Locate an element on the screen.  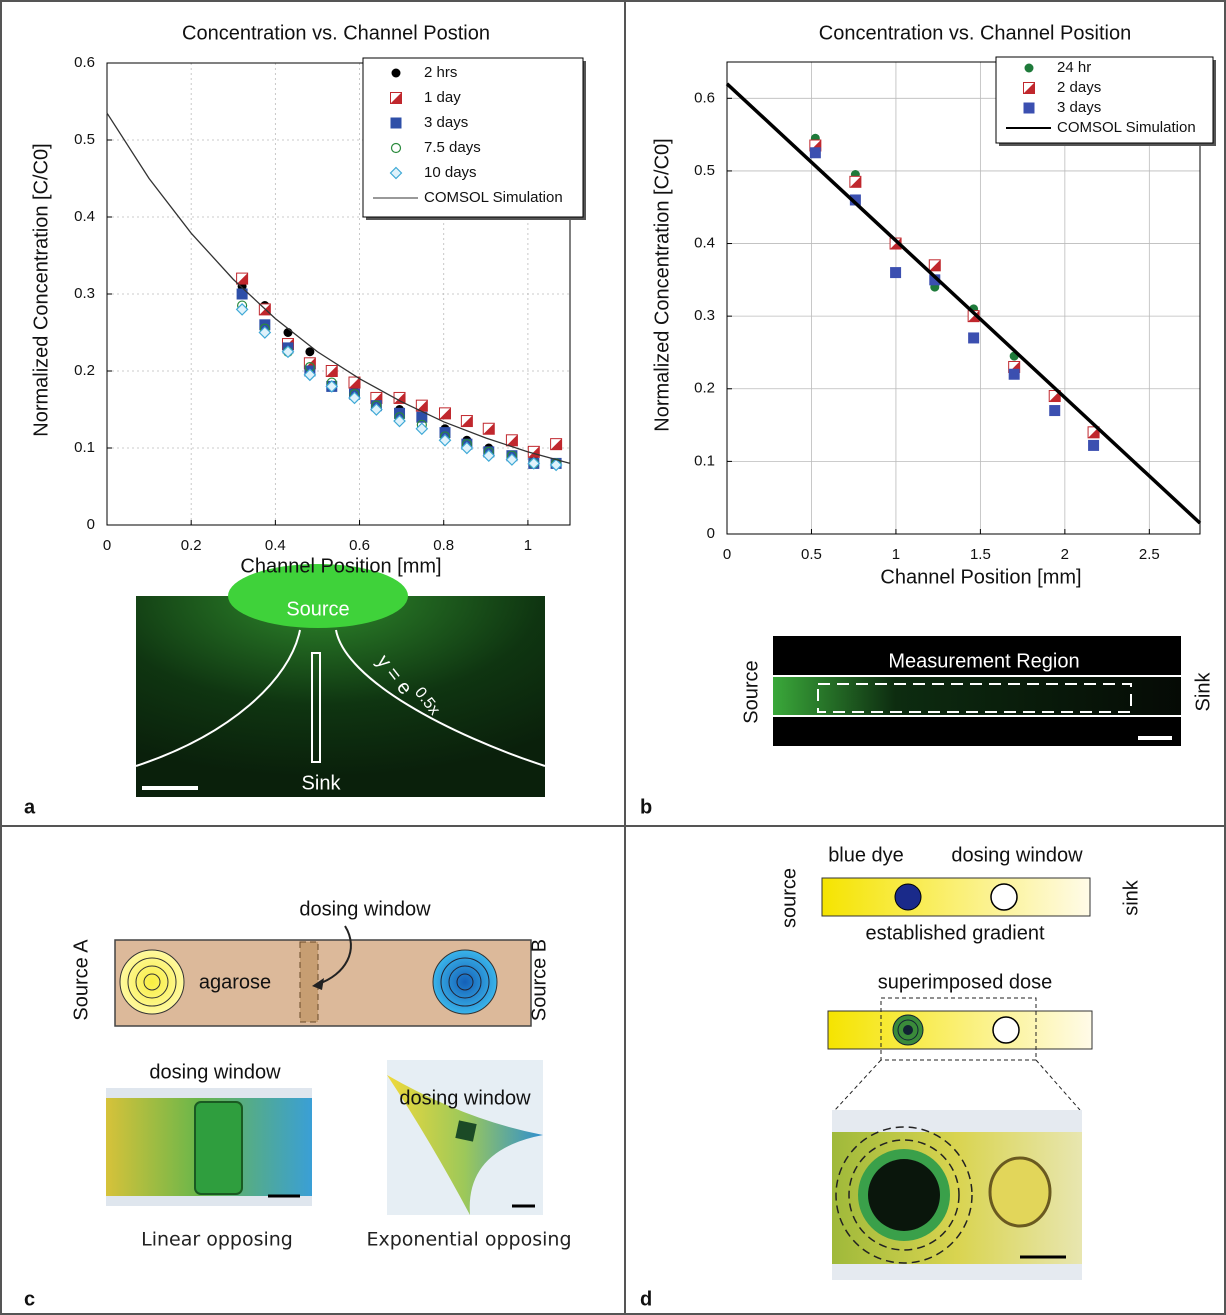
x-tick-label: 2.5 is located at coordinates (1149, 554).